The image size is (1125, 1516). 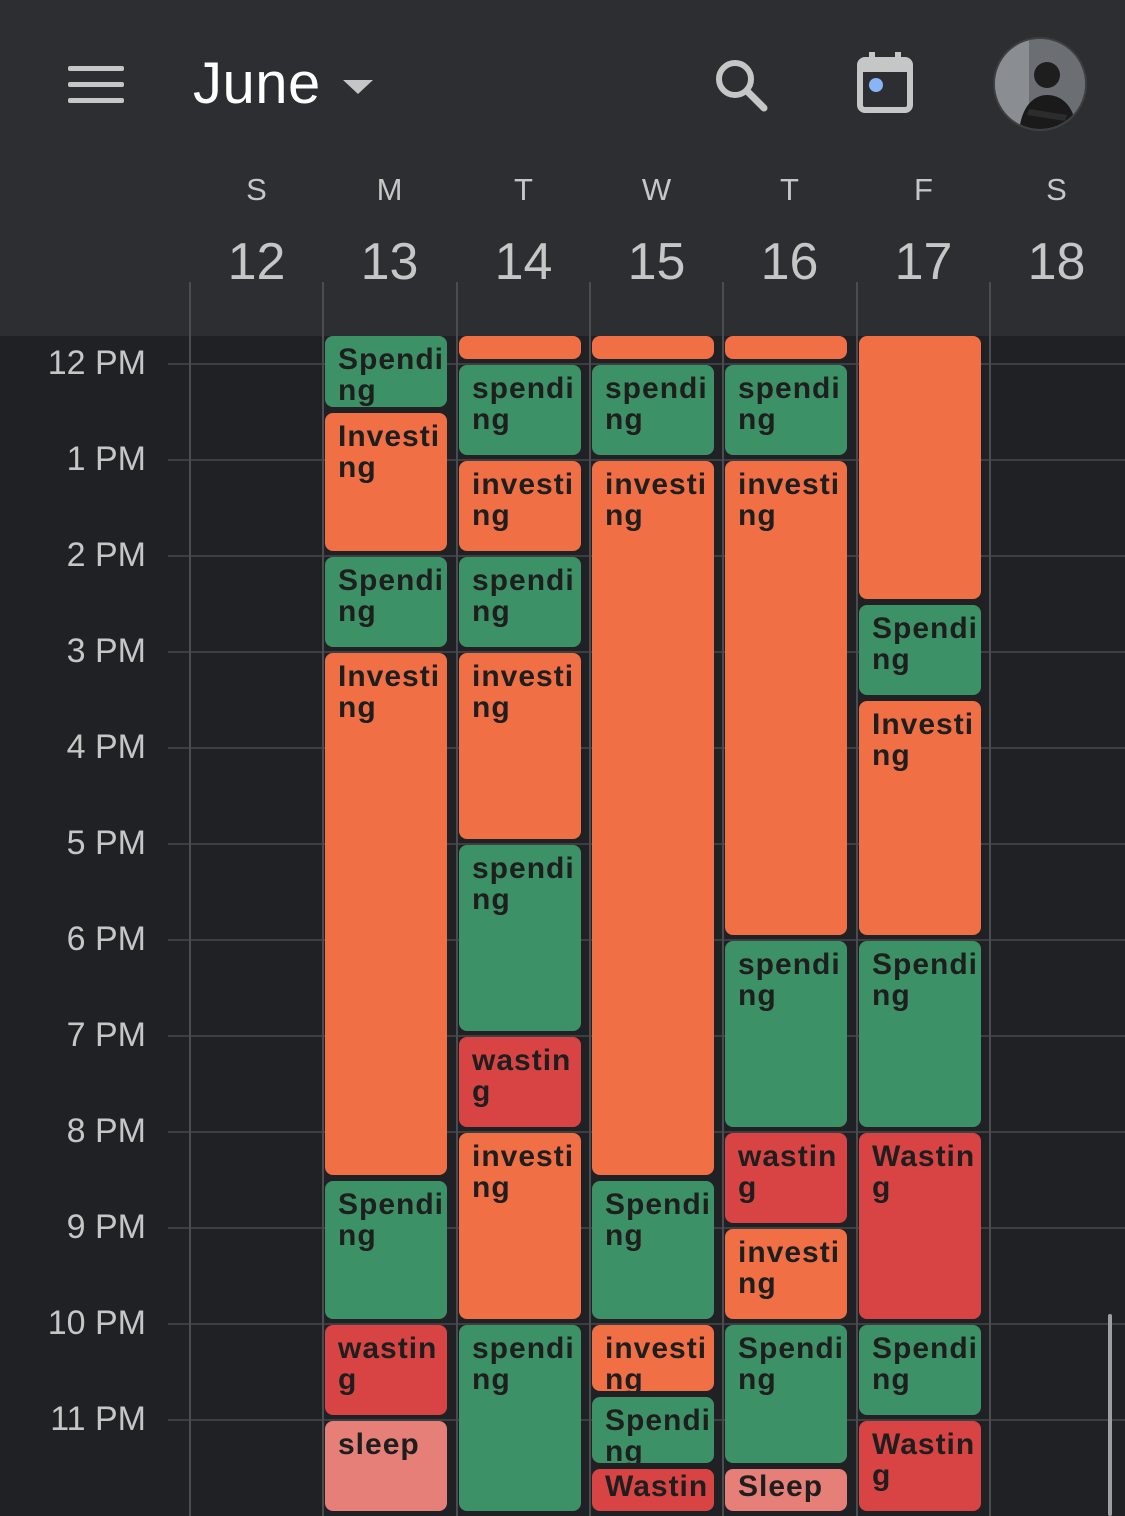 What do you see at coordinates (789, 189) in the screenshot?
I see `day-of-week-label: T` at bounding box center [789, 189].